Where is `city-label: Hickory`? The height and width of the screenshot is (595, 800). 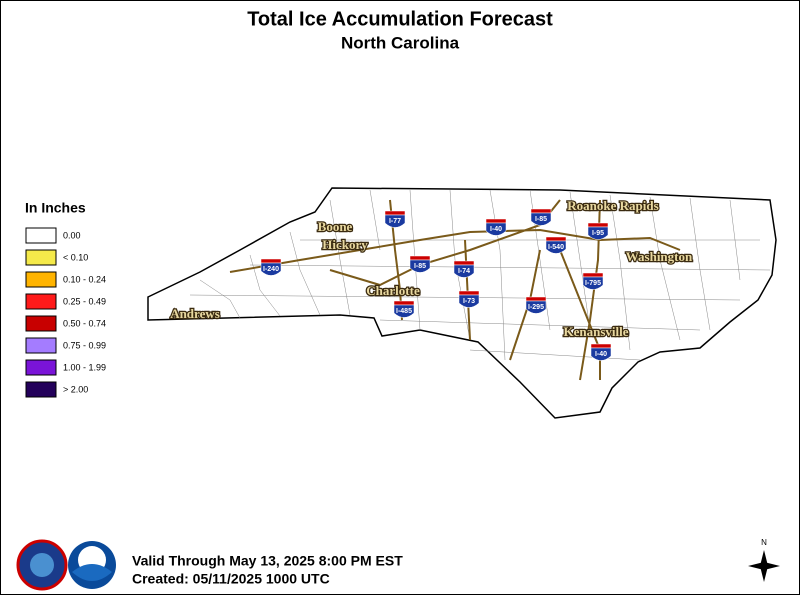 city-label: Hickory is located at coordinates (345, 244).